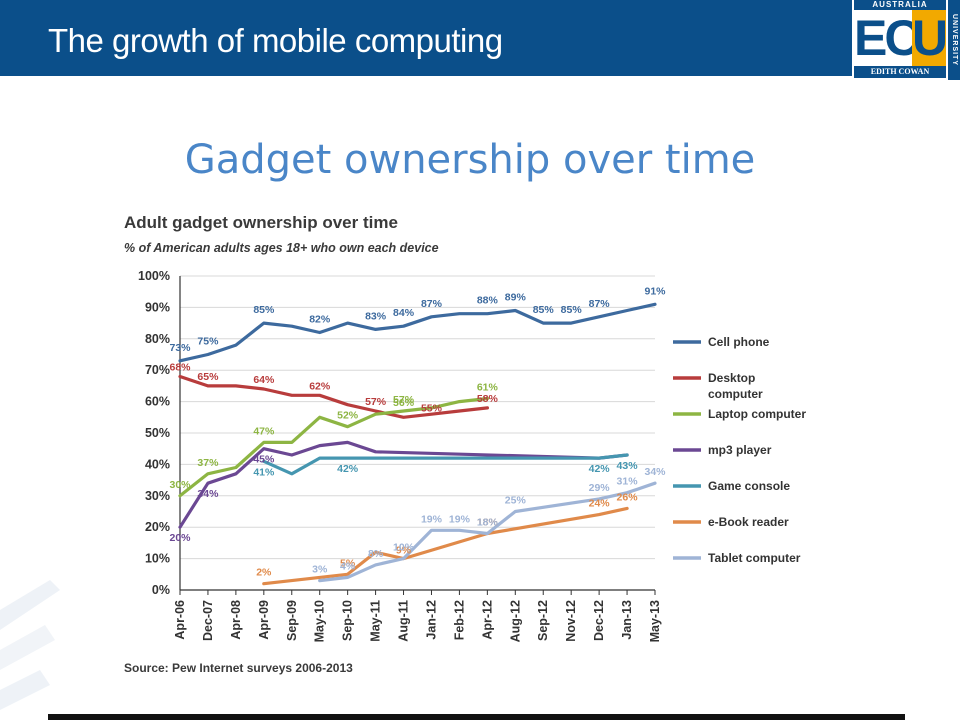 Image resolution: width=960 pixels, height=720 pixels. Describe the element at coordinates (208, 620) in the screenshot. I see `x-tick-label: Dec-07` at that location.